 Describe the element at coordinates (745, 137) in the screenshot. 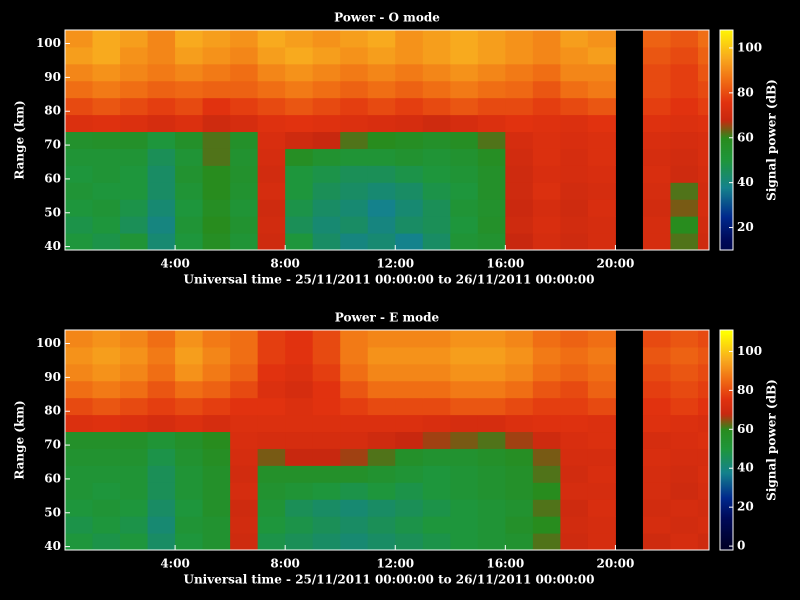

I see `colorbar-tick-label: 60` at that location.